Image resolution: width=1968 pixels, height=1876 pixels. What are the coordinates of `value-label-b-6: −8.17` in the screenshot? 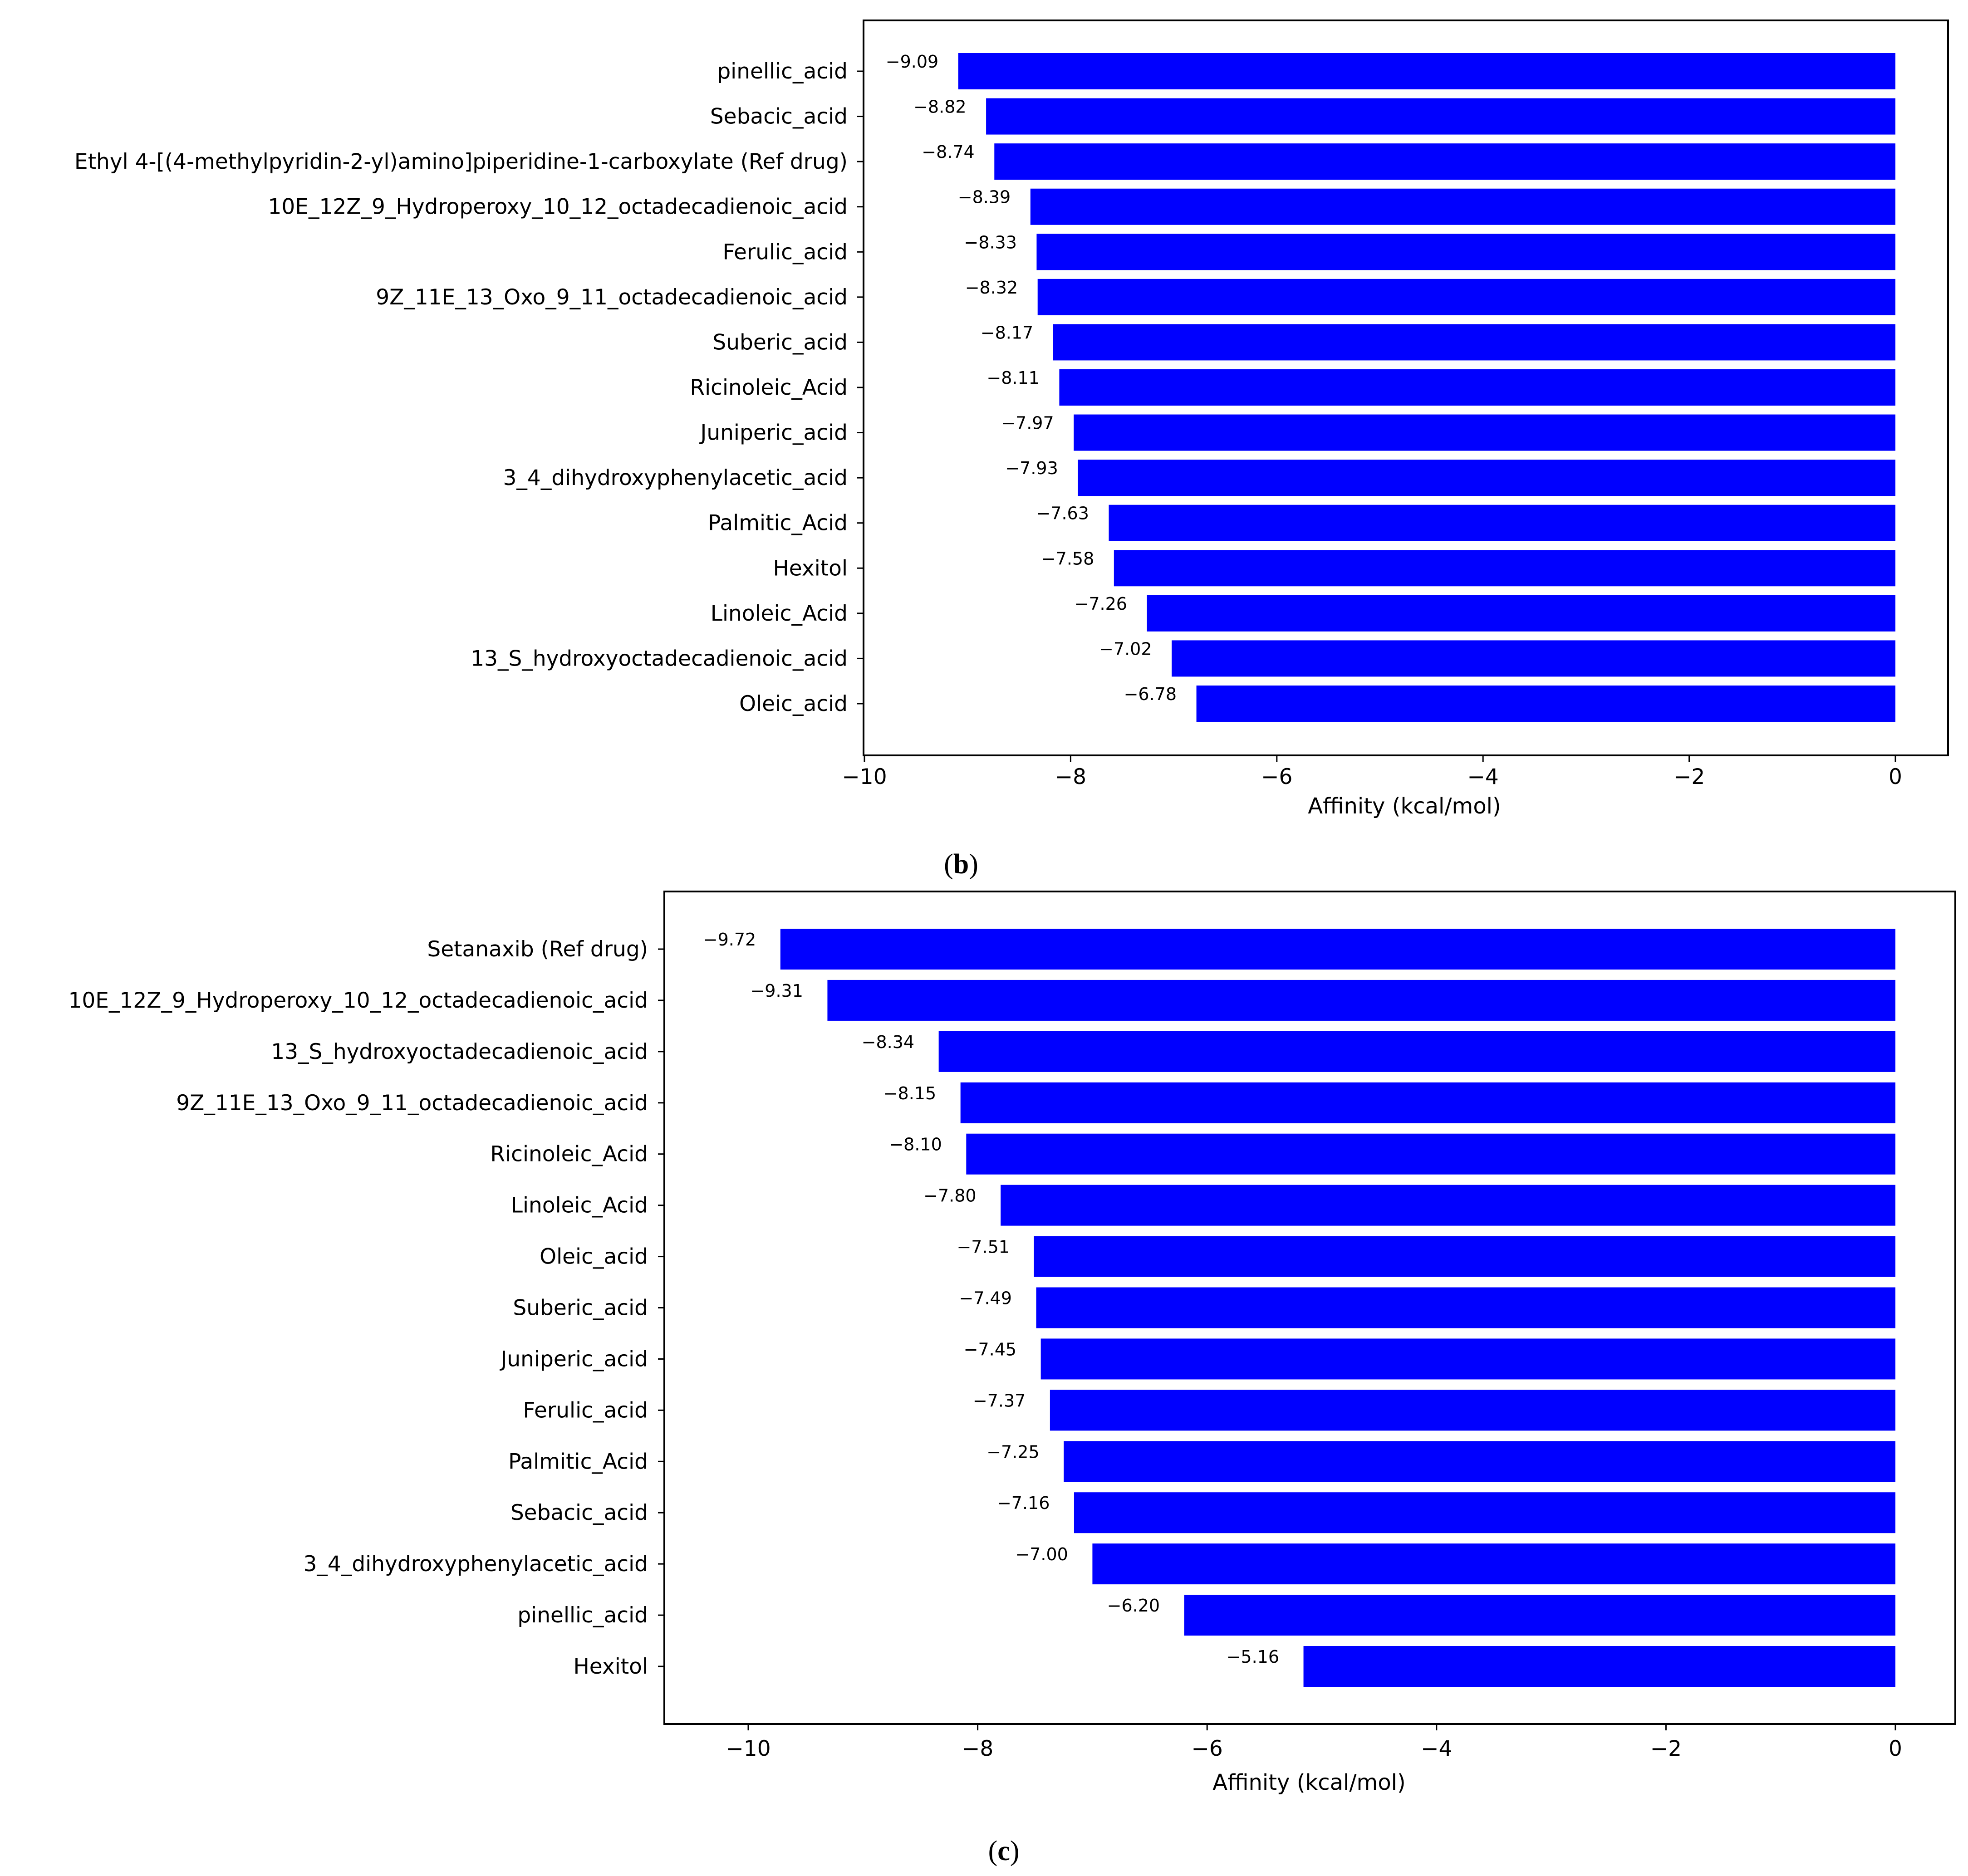 It's located at (1007, 333).